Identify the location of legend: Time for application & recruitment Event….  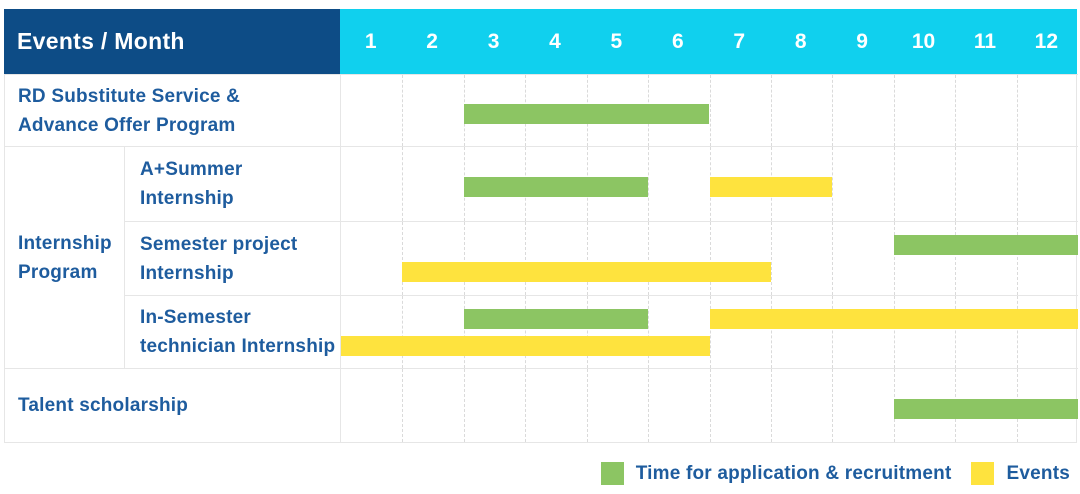
(835, 473).